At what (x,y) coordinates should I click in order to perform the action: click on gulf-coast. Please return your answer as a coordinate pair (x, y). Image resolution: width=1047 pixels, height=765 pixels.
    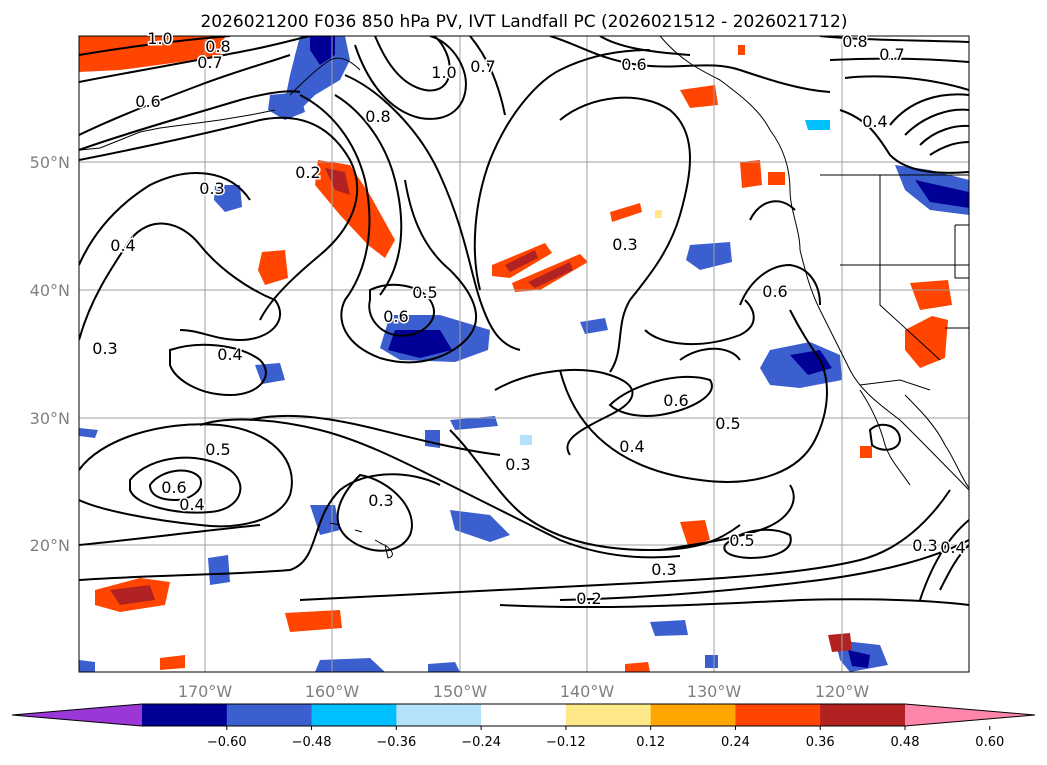
    Looking at the image, I should click on (936, 441).